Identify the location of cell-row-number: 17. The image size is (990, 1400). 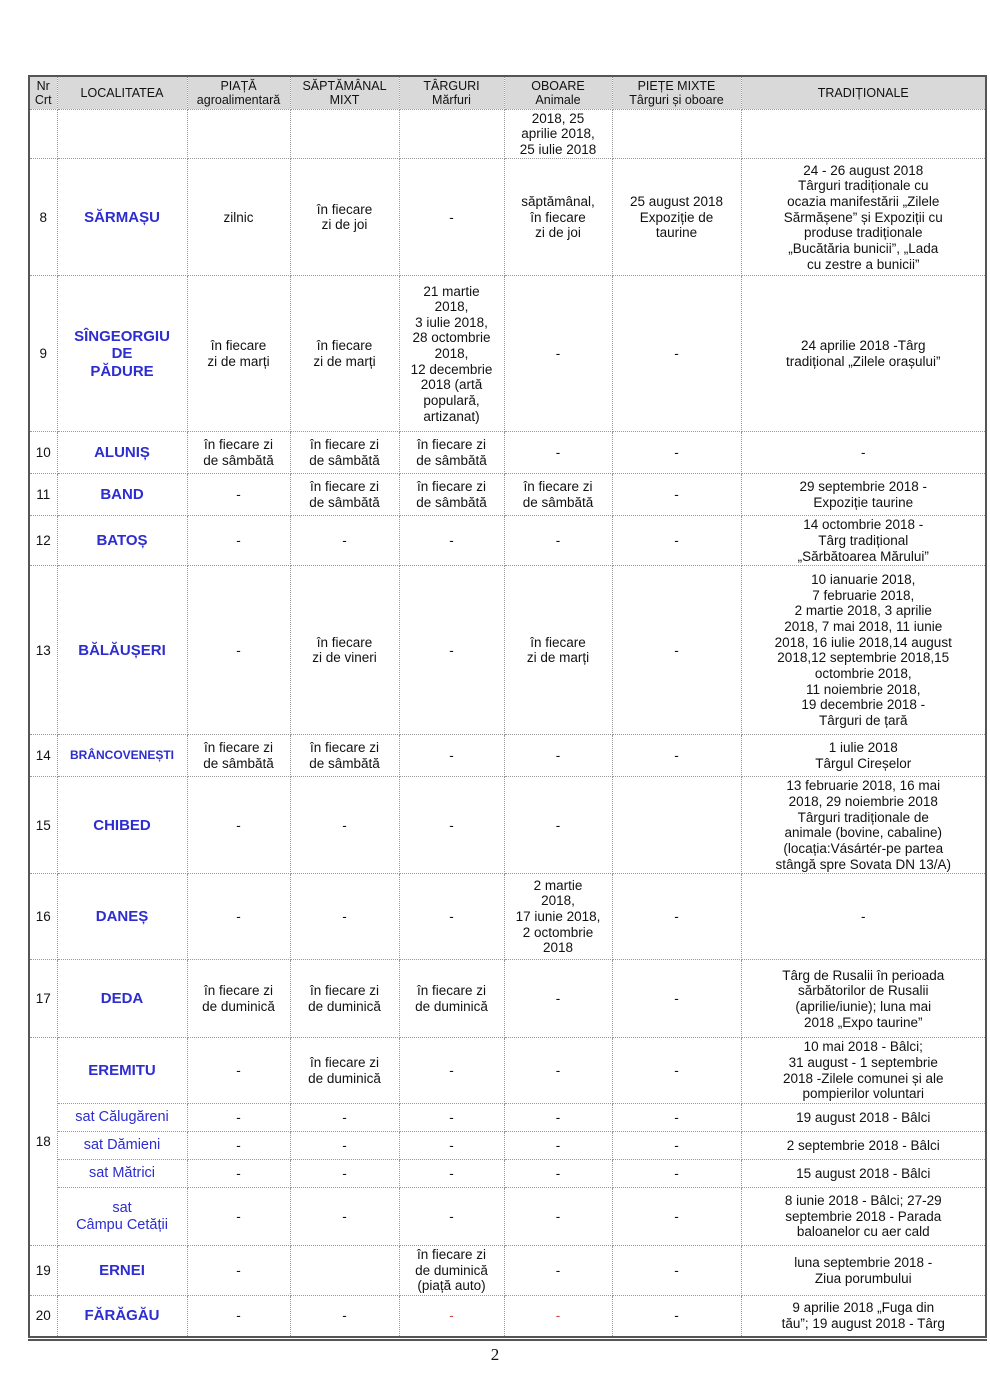
(43, 999).